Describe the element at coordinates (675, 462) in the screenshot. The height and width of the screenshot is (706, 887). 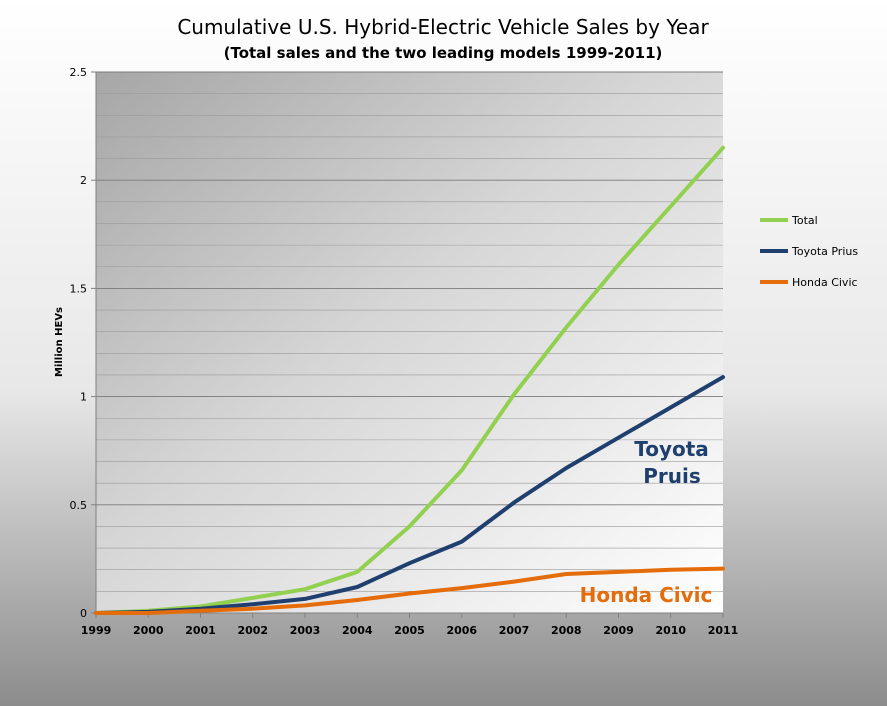
I see `annotation-toyota-pruis: Toyota Pruis` at that location.